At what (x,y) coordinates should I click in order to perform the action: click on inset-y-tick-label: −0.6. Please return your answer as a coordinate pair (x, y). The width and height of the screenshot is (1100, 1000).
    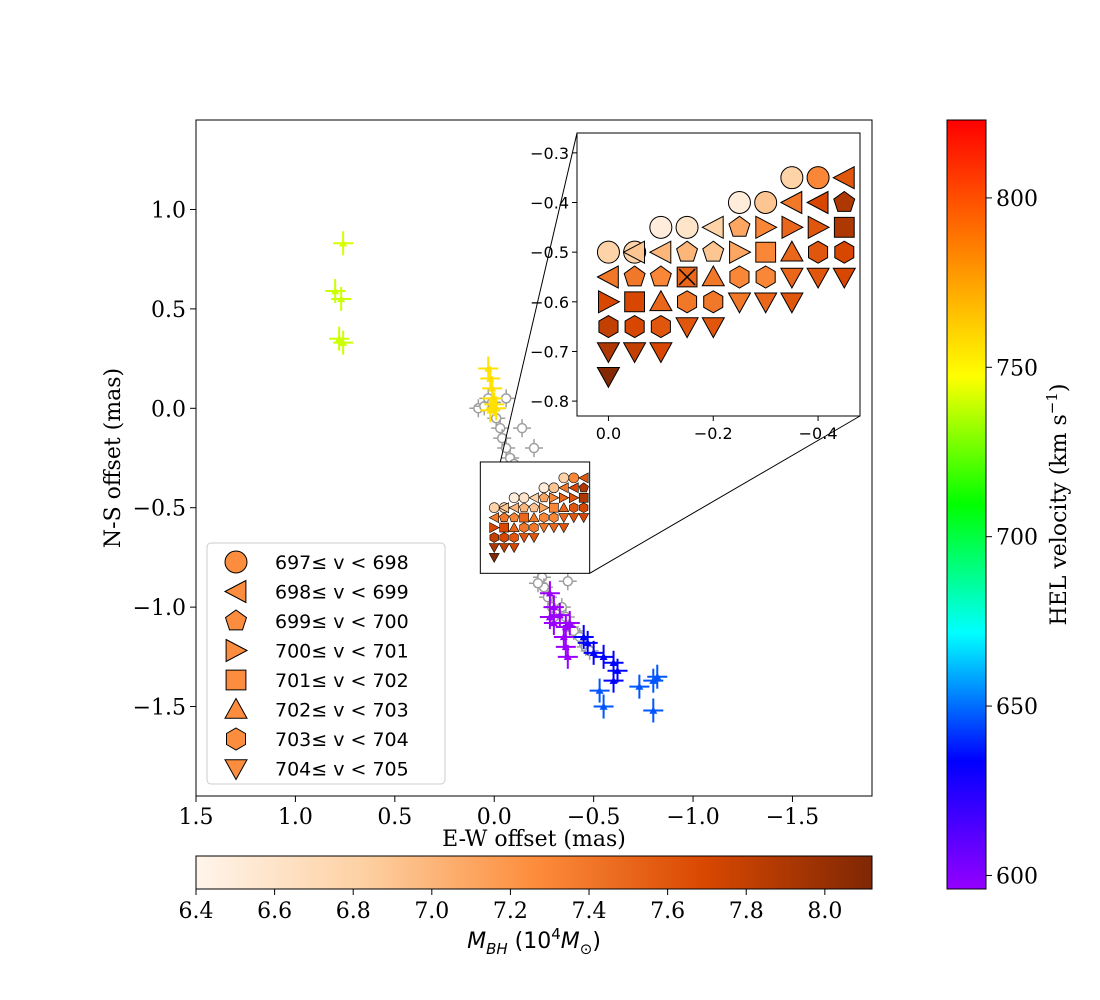
    Looking at the image, I should click on (549, 302).